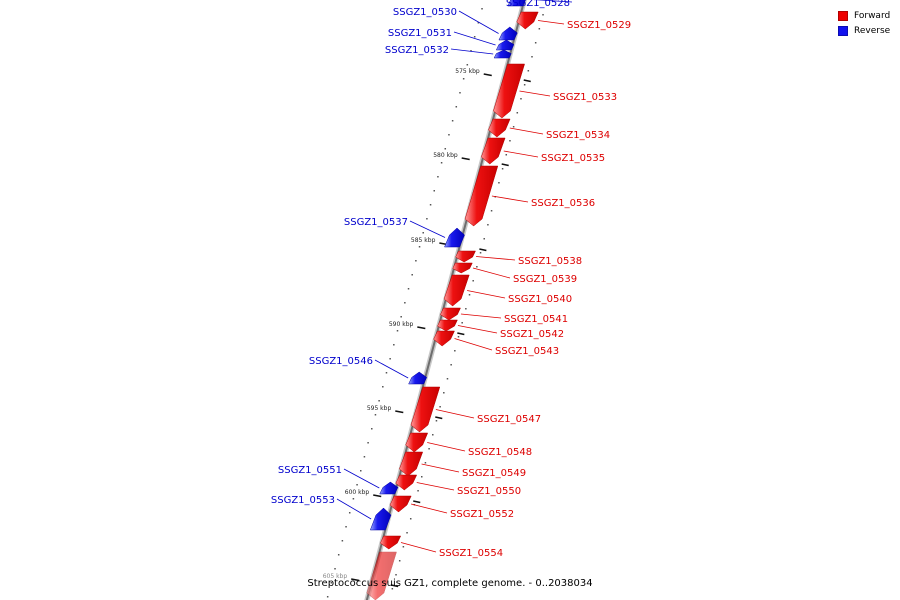  I want to click on tick: 595 kbp, so click(405, 412).